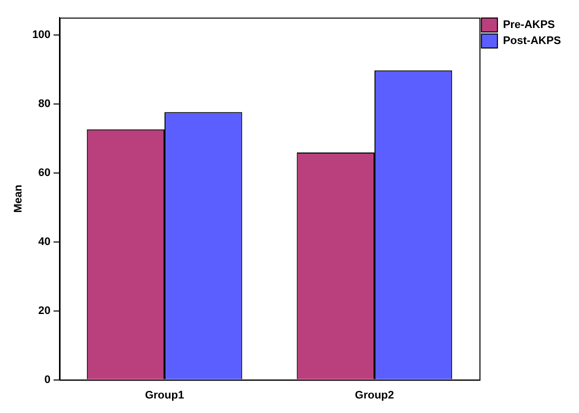 The width and height of the screenshot is (579, 413). I want to click on x-tick-label: Group1, so click(164, 395).